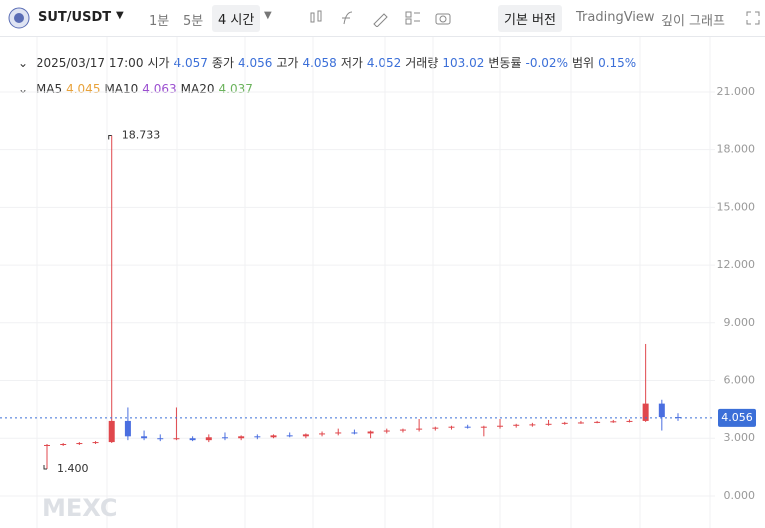 This screenshot has height=528, width=765. I want to click on field-value: 0.15%, so click(617, 63).